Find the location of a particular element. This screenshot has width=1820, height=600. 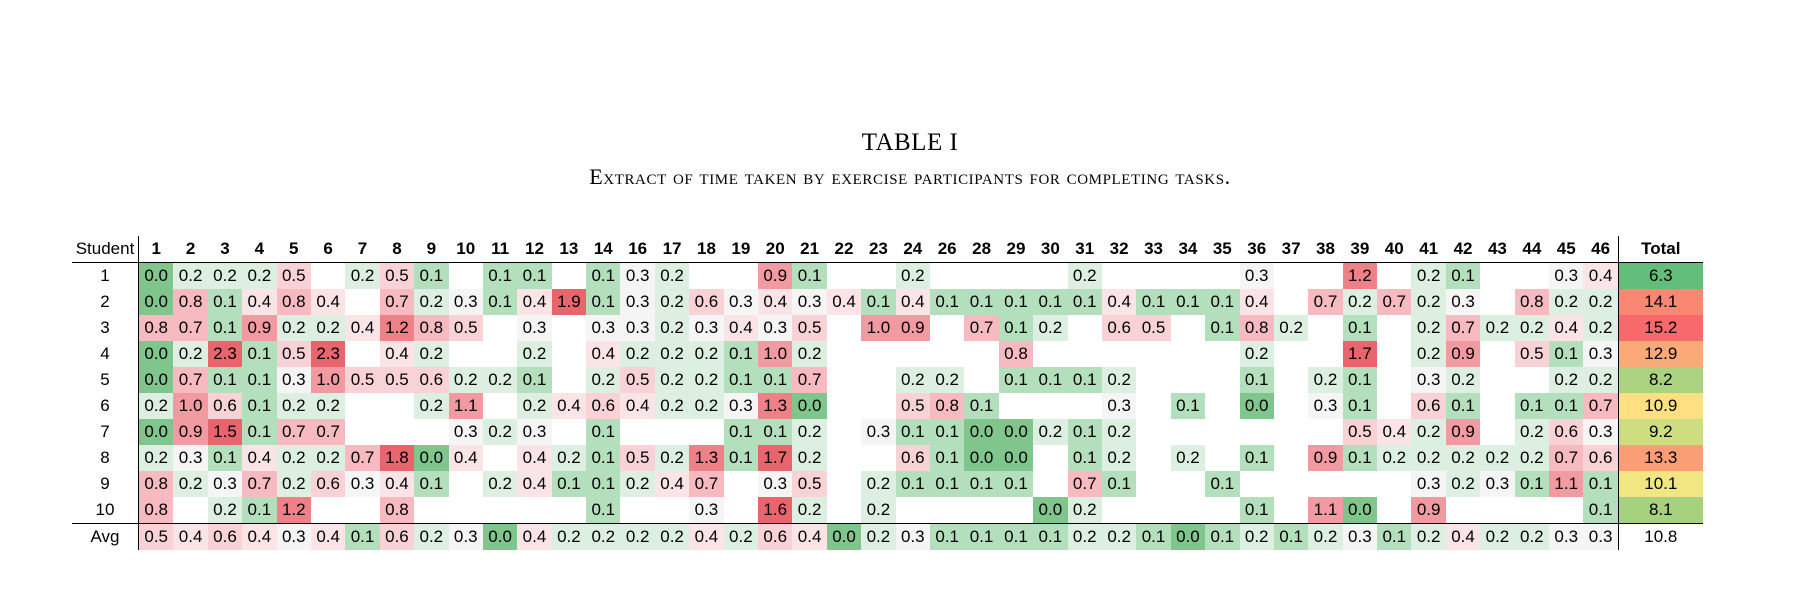

column-header: 42 is located at coordinates (1463, 249).